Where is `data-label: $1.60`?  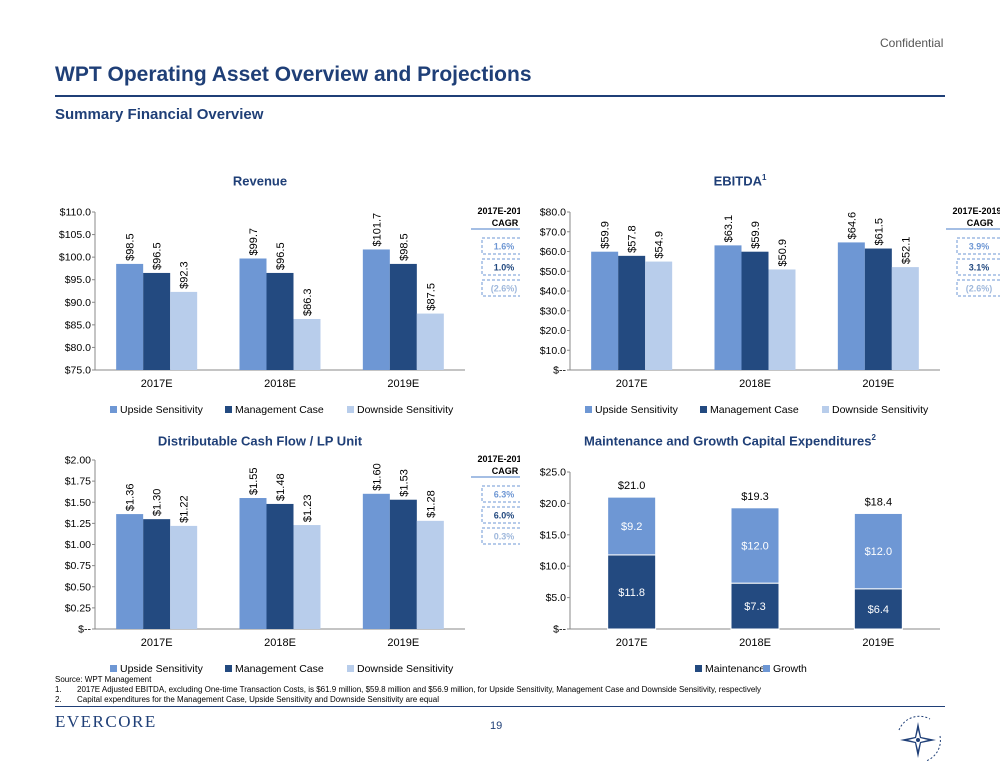 data-label: $1.60 is located at coordinates (377, 477).